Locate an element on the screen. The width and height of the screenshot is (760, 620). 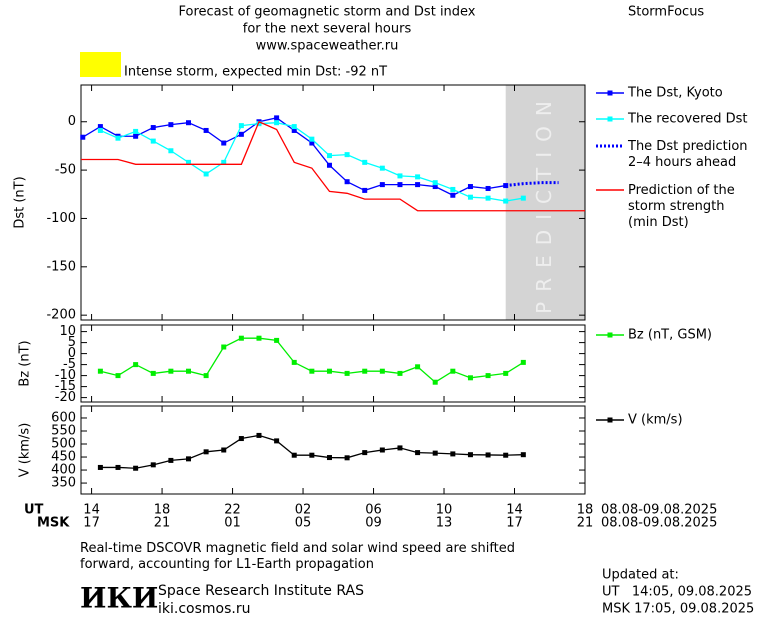
y-tick-label: 10 is located at coordinates (67, 331).